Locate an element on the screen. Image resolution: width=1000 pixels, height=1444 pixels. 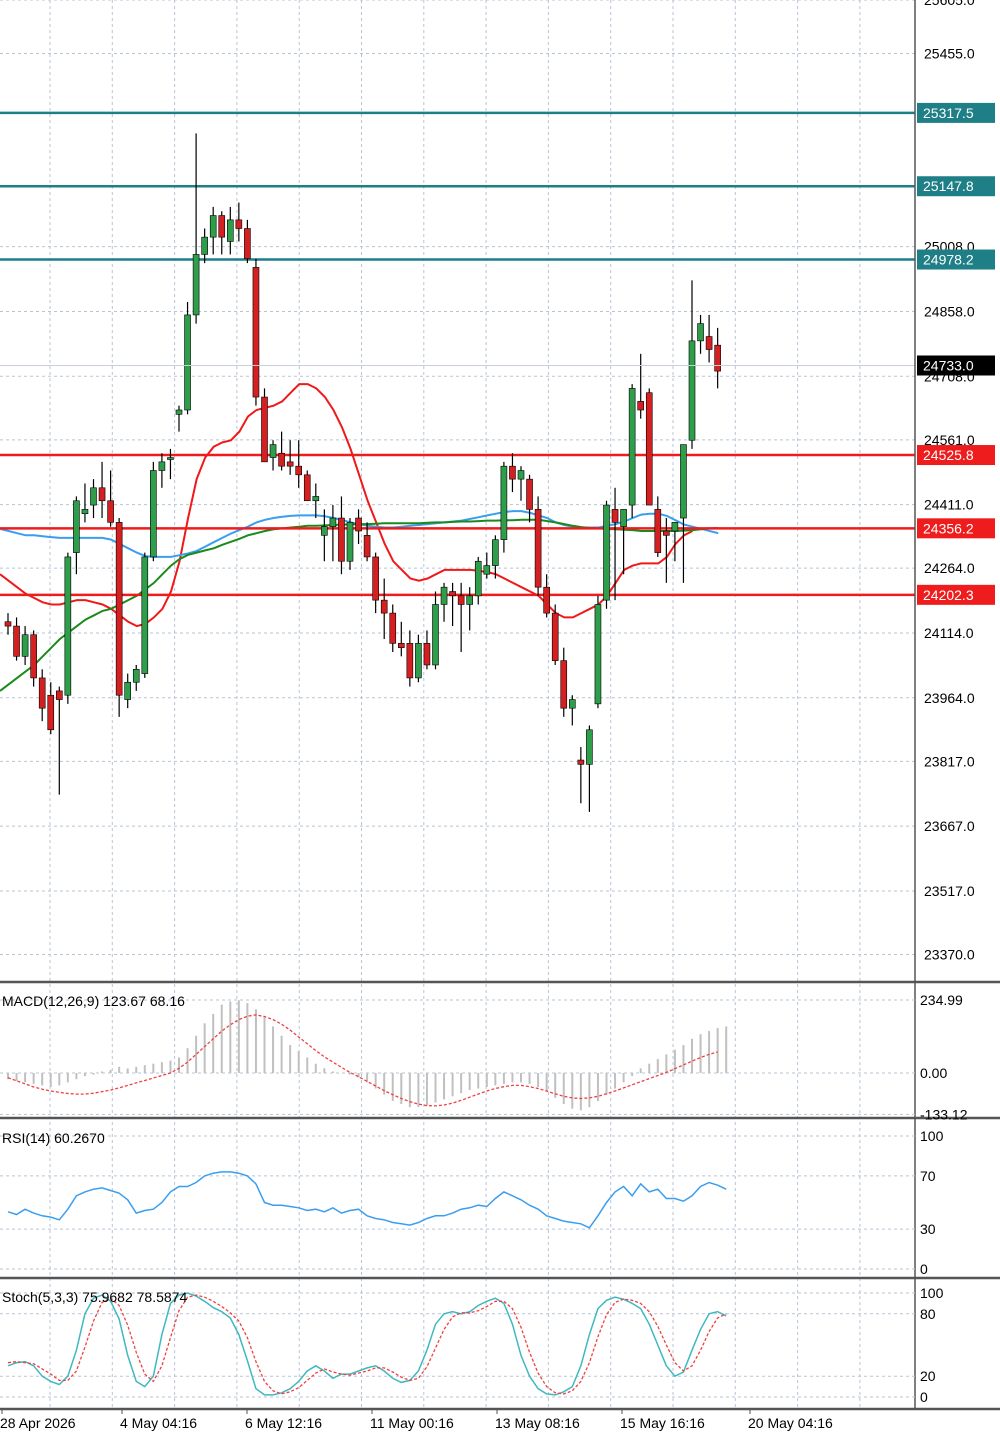
support-level-label: 24356.2 is located at coordinates (948, 528).